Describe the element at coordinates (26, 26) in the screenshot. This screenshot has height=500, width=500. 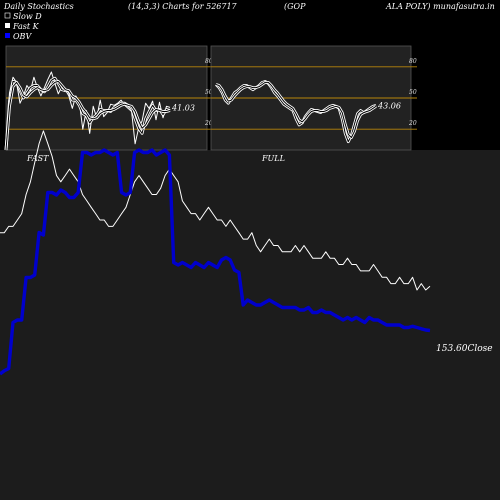
I see `legend-label-fast-k: Fast K` at that location.